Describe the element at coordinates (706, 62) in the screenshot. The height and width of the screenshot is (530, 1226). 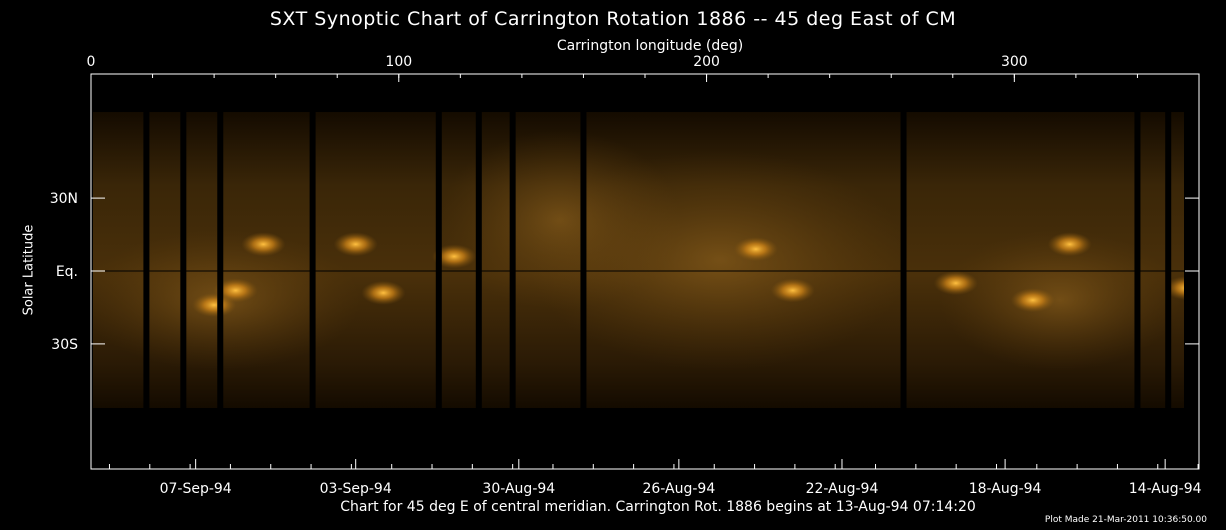
I see `top-axis-tick-label: 200` at that location.